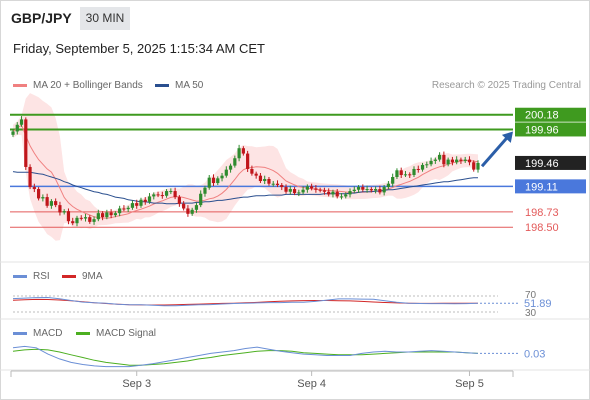  I want to click on macd-signal-swatch, so click(83, 333).